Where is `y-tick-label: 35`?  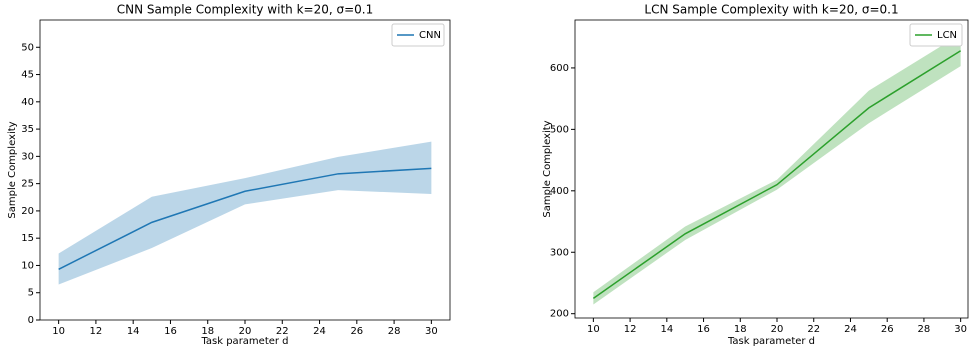
y-tick-label: 35 is located at coordinates (27, 129).